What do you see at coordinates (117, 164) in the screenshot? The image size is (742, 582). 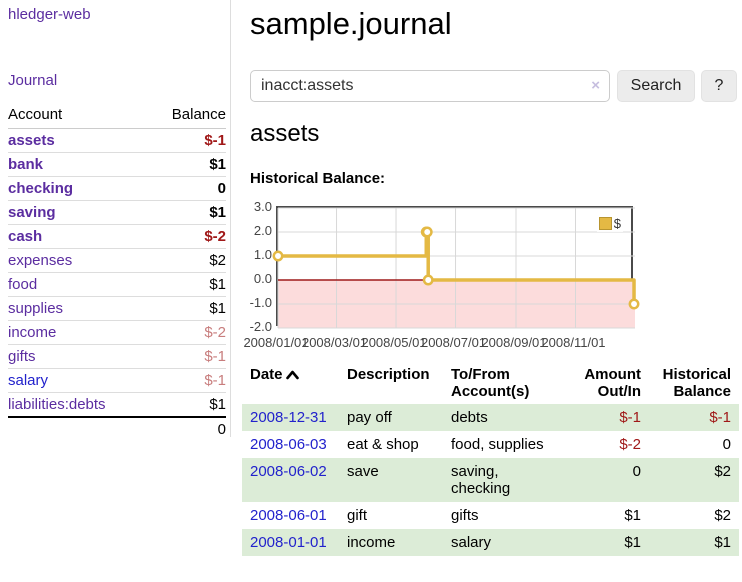 I see `account-row-bank: bank $1` at bounding box center [117, 164].